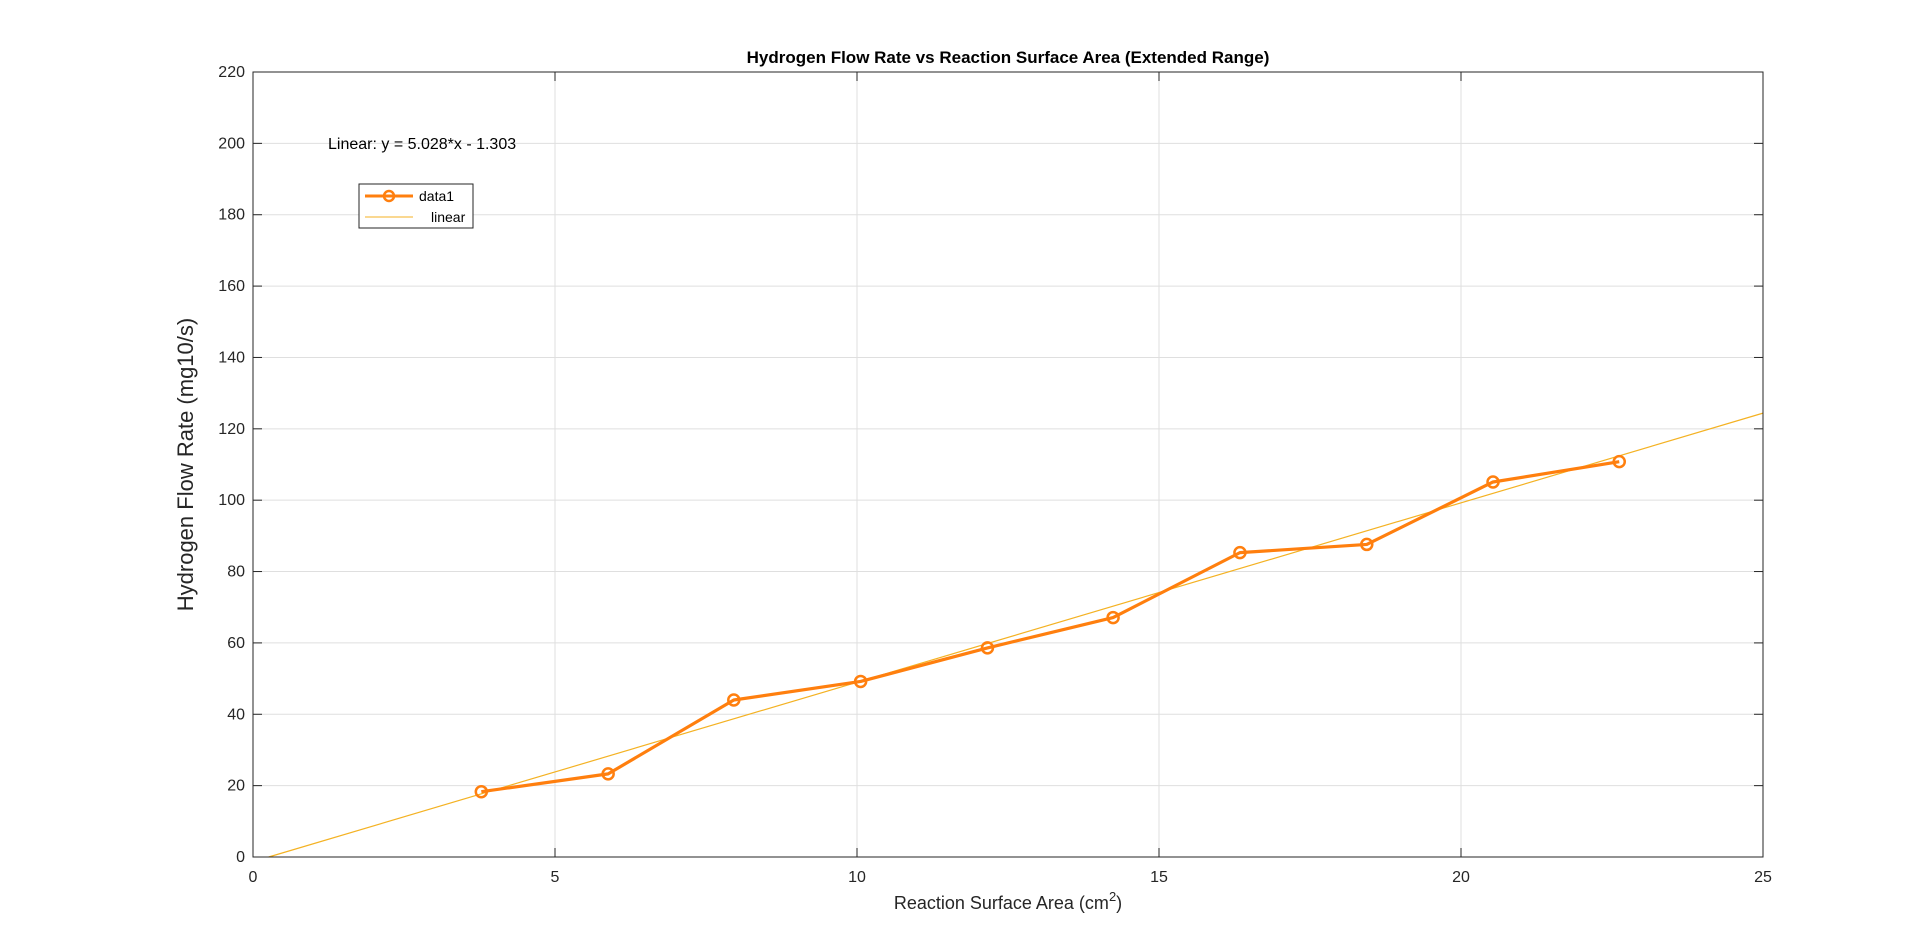  I want to click on y-tick-label: 160, so click(231, 286).